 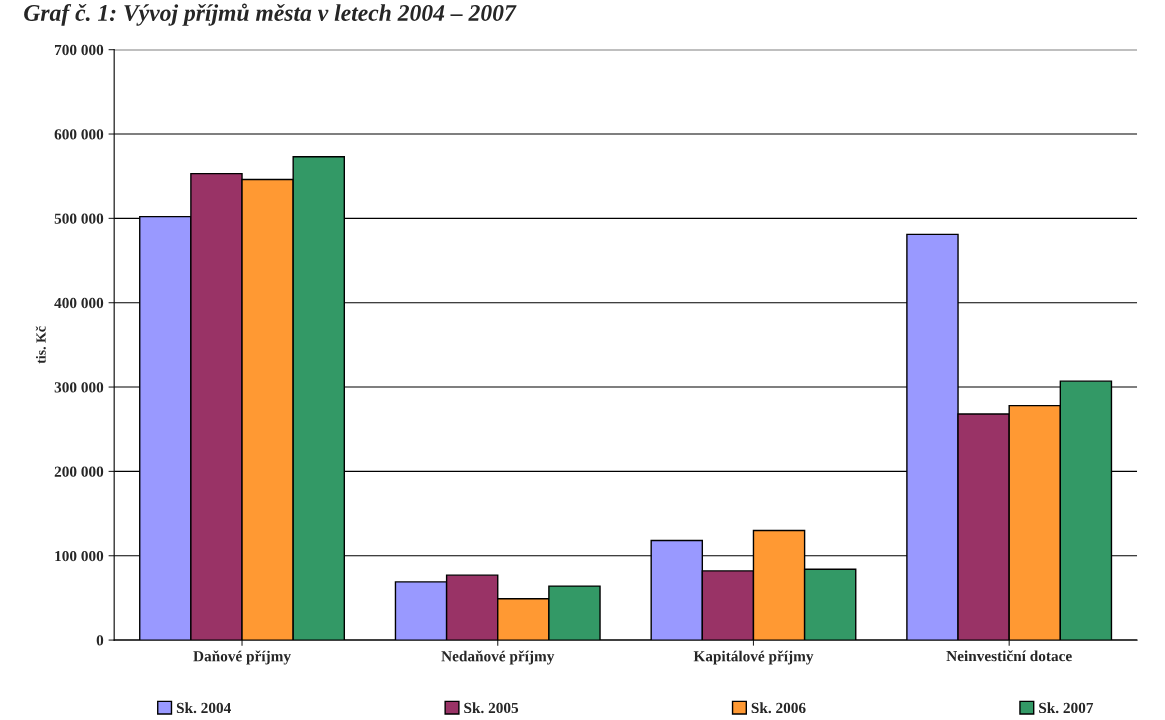 I want to click on y-tick-label: 700 000, so click(x=79, y=50).